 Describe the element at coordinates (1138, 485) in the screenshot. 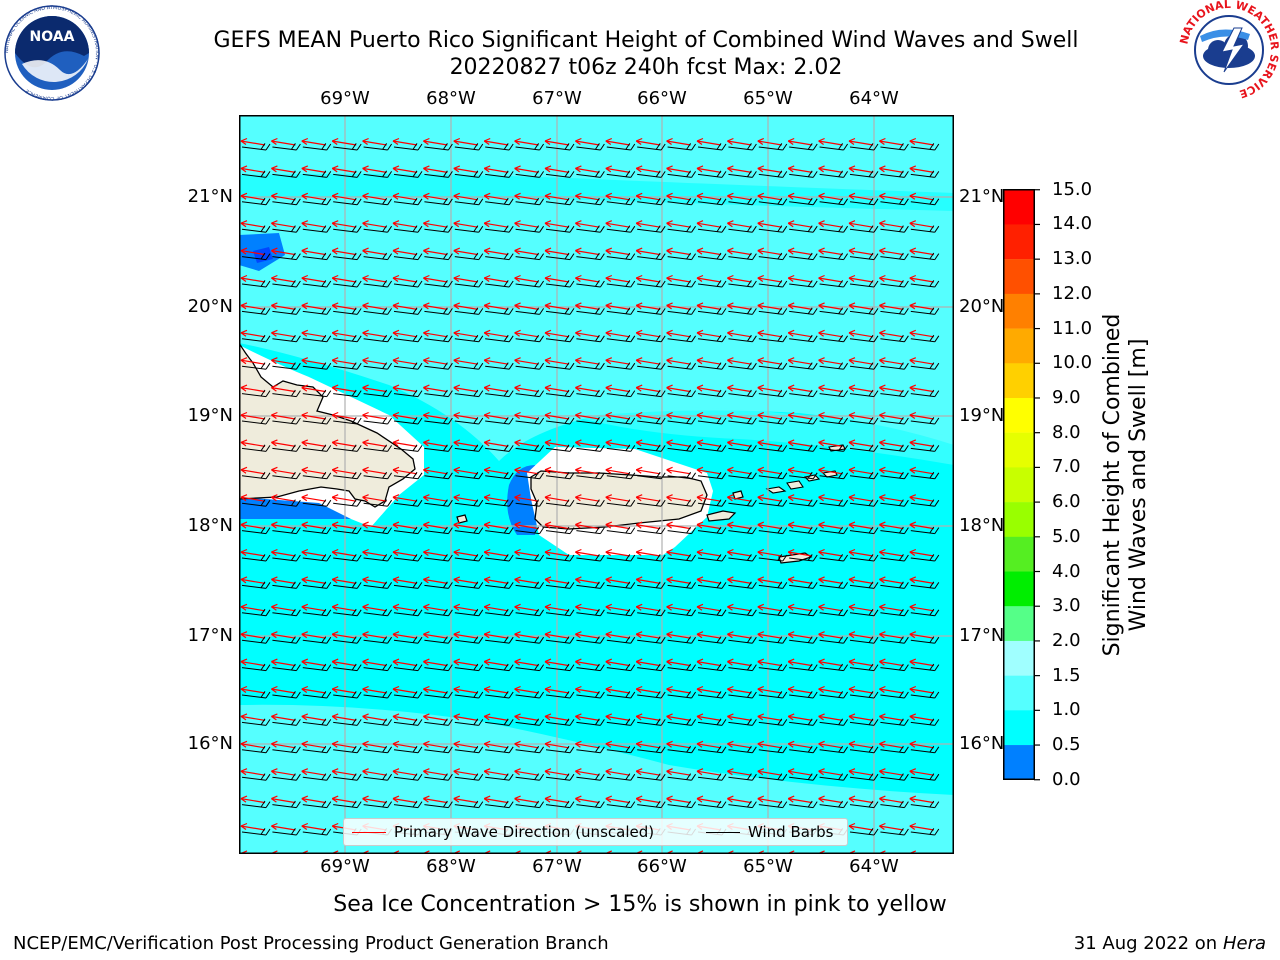

I see `colorbar-label-line2: Wind Waves and Swell [m]` at that location.